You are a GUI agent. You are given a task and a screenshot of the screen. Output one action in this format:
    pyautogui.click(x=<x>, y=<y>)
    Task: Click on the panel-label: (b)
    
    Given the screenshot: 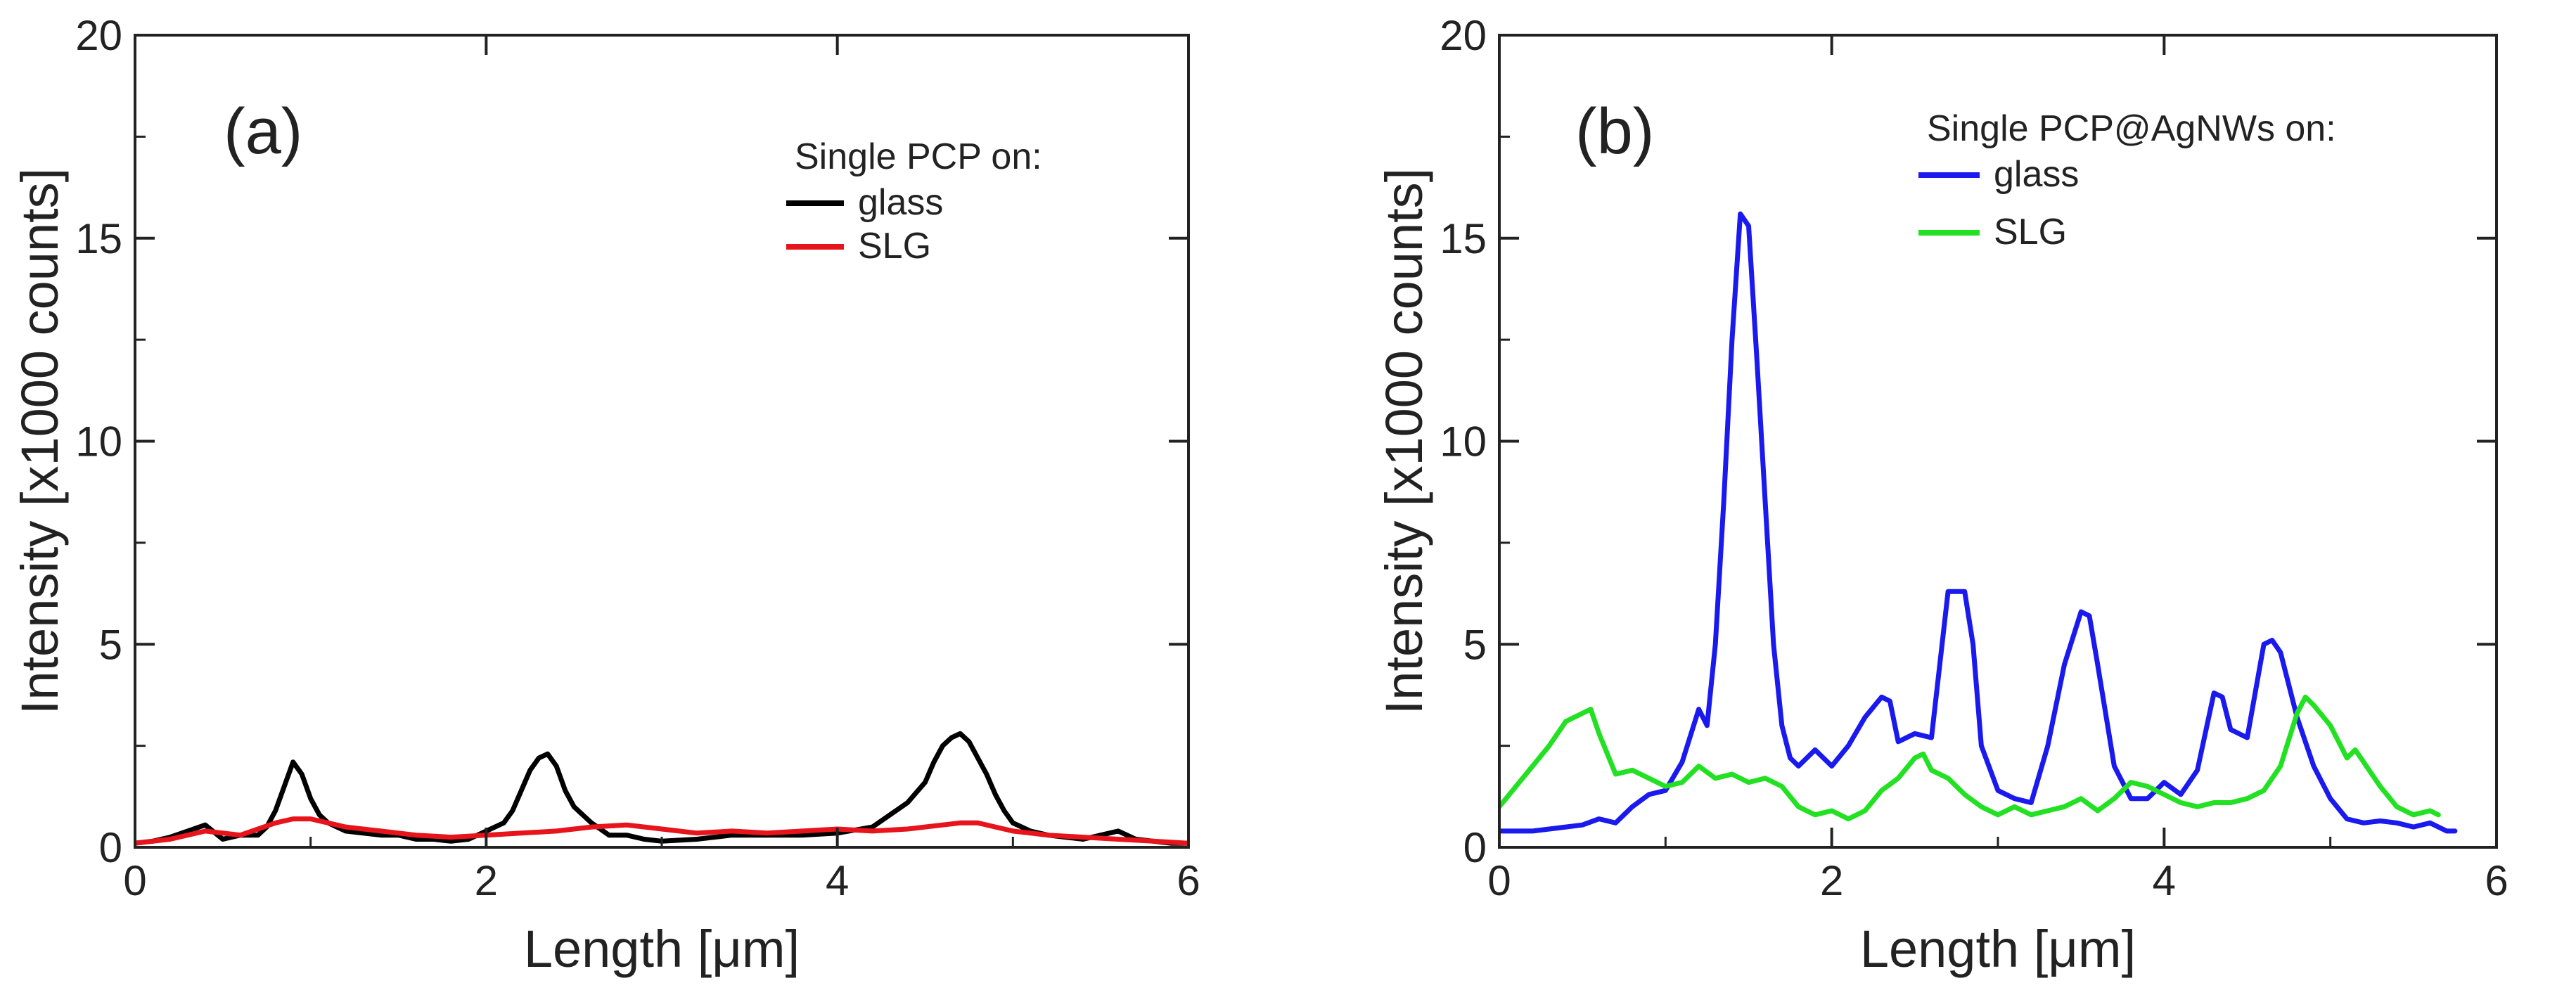 What is the action you would take?
    pyautogui.click(x=1614, y=131)
    